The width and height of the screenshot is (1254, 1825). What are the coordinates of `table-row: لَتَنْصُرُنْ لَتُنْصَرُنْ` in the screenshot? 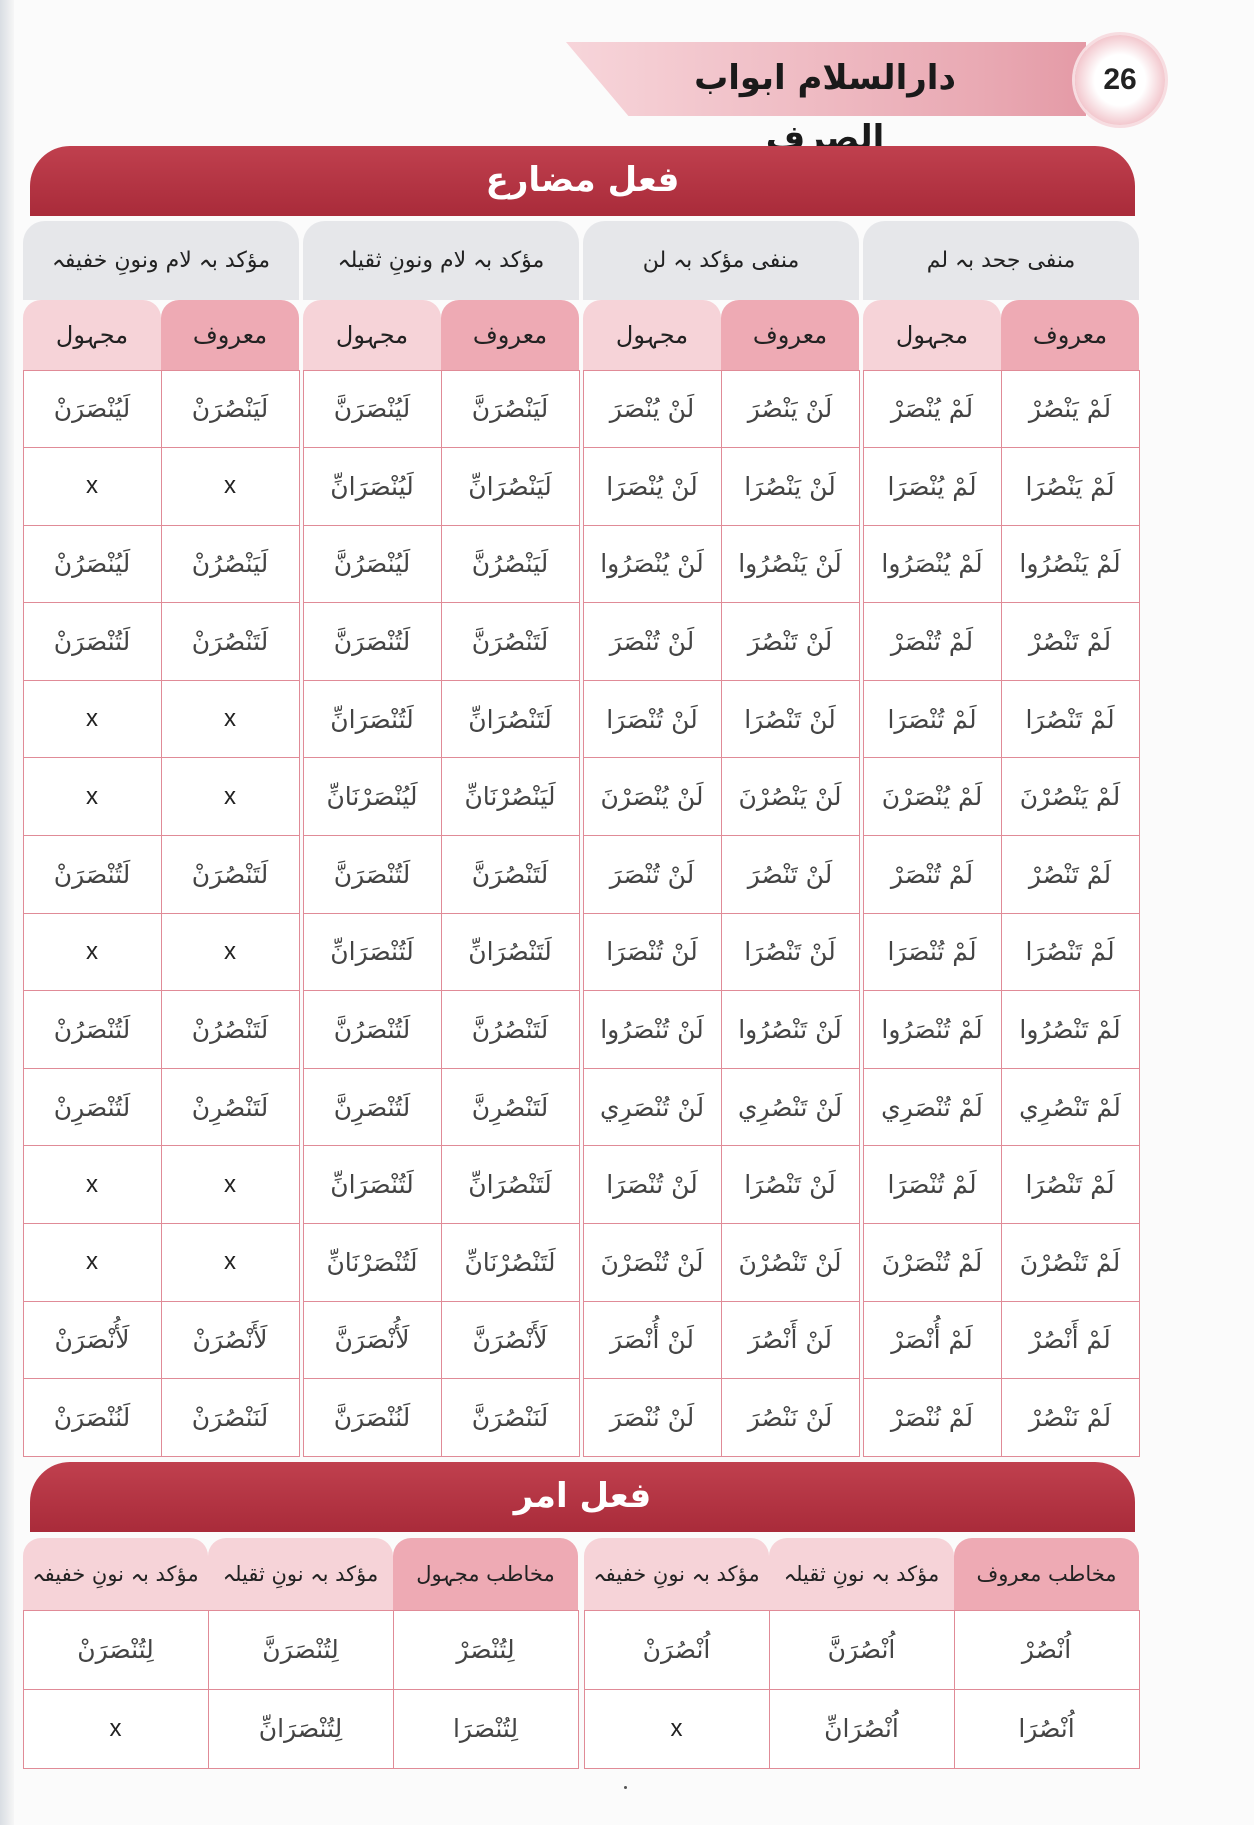 It's located at (161, 1029).